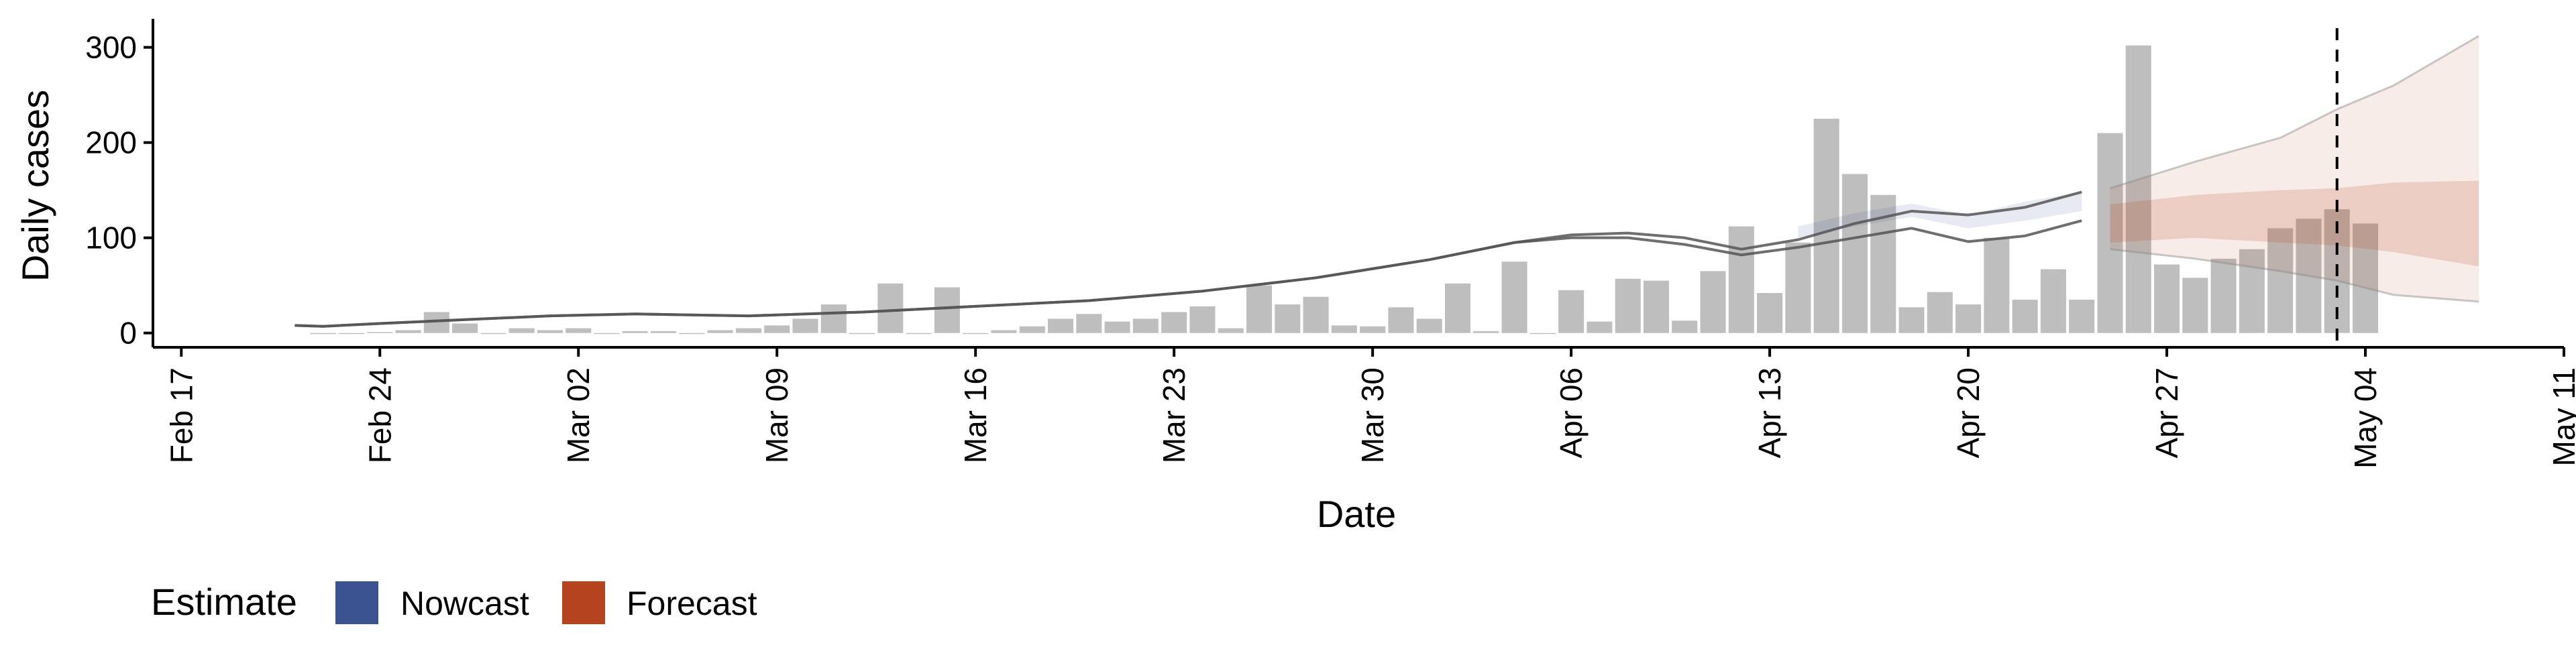 The width and height of the screenshot is (2576, 647). Describe the element at coordinates (464, 603) in the screenshot. I see `legend-label-nowcast: Nowcast` at that location.